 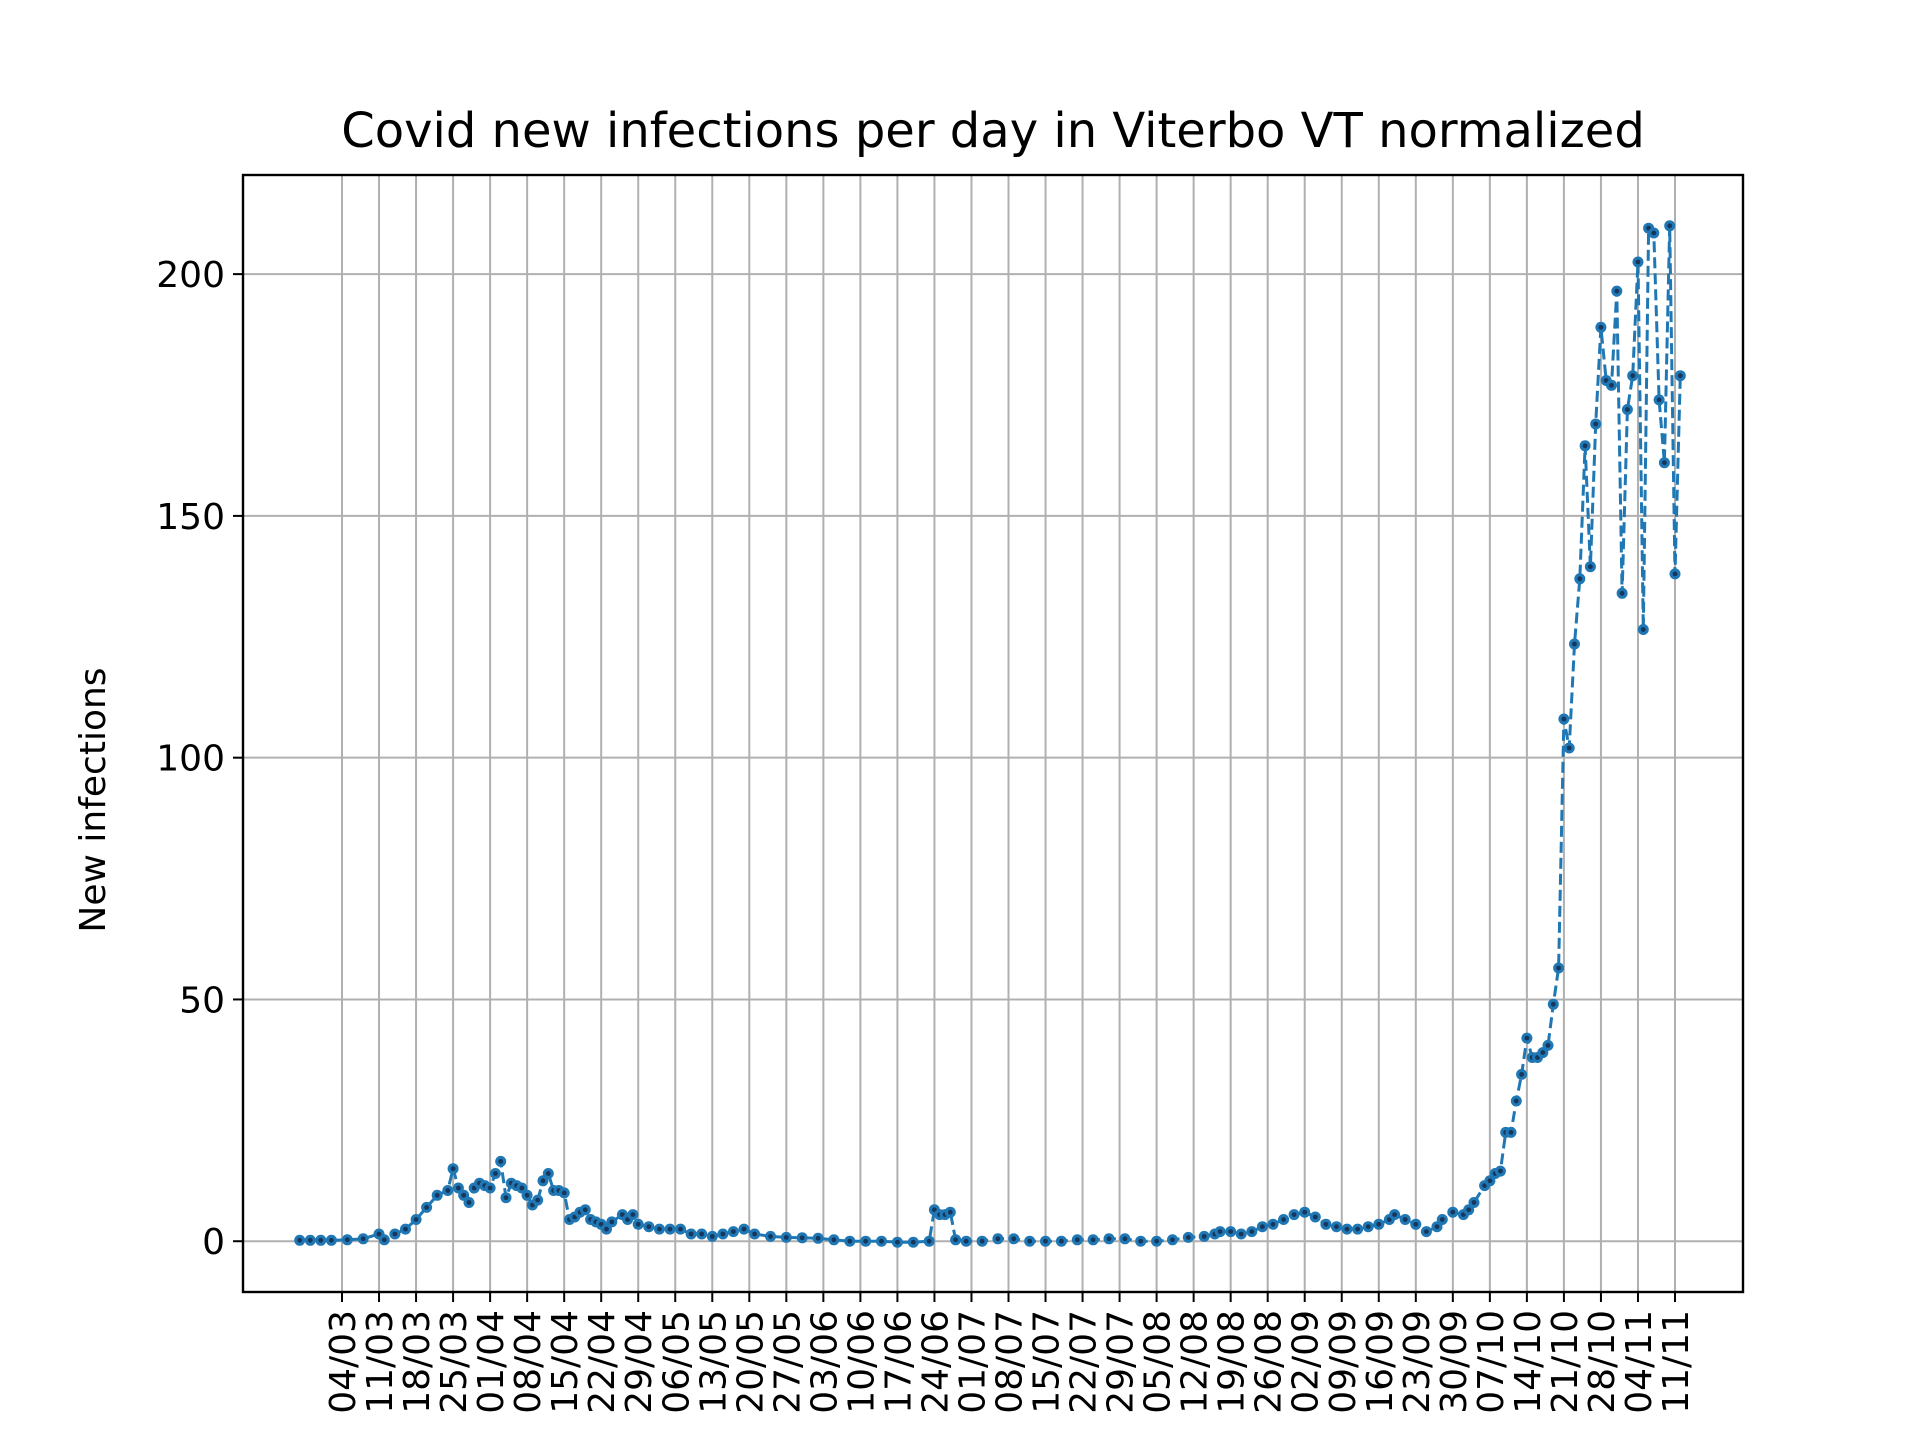 What do you see at coordinates (639, 1362) in the screenshot?
I see `x-tick-label: 29/04` at bounding box center [639, 1362].